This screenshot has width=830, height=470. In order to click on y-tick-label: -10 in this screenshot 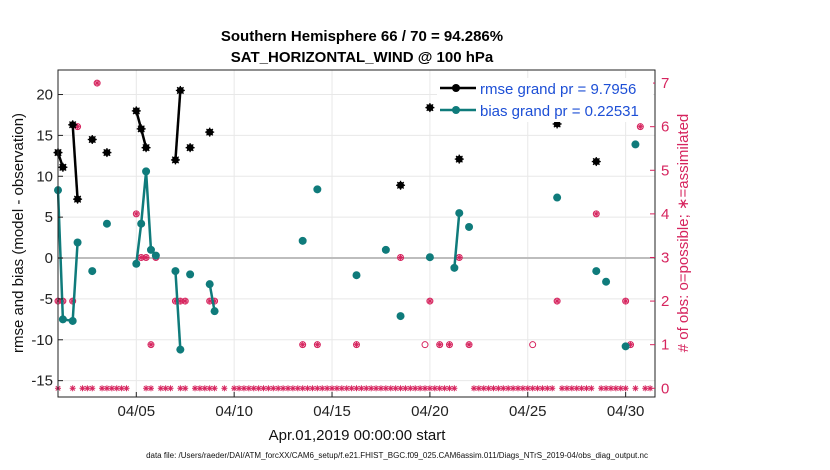, I will do `click(42, 340)`.